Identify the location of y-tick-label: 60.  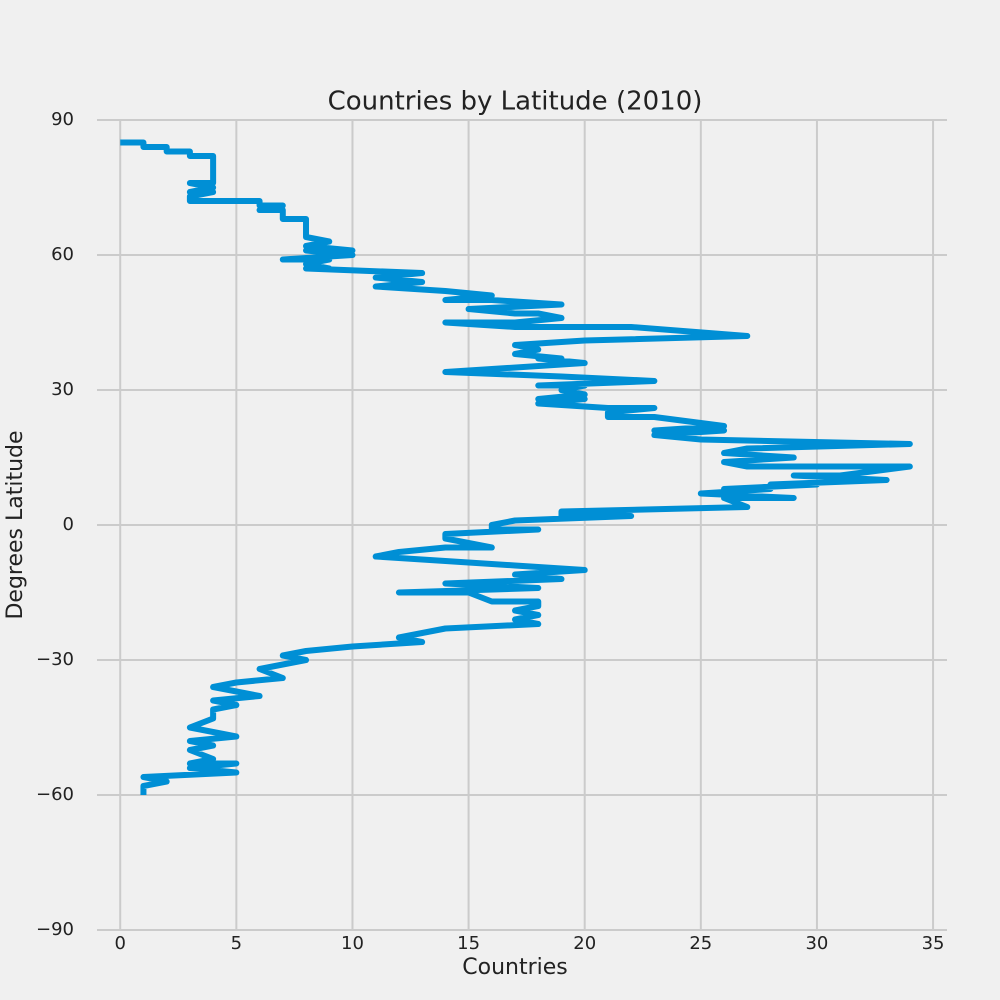
(62, 254).